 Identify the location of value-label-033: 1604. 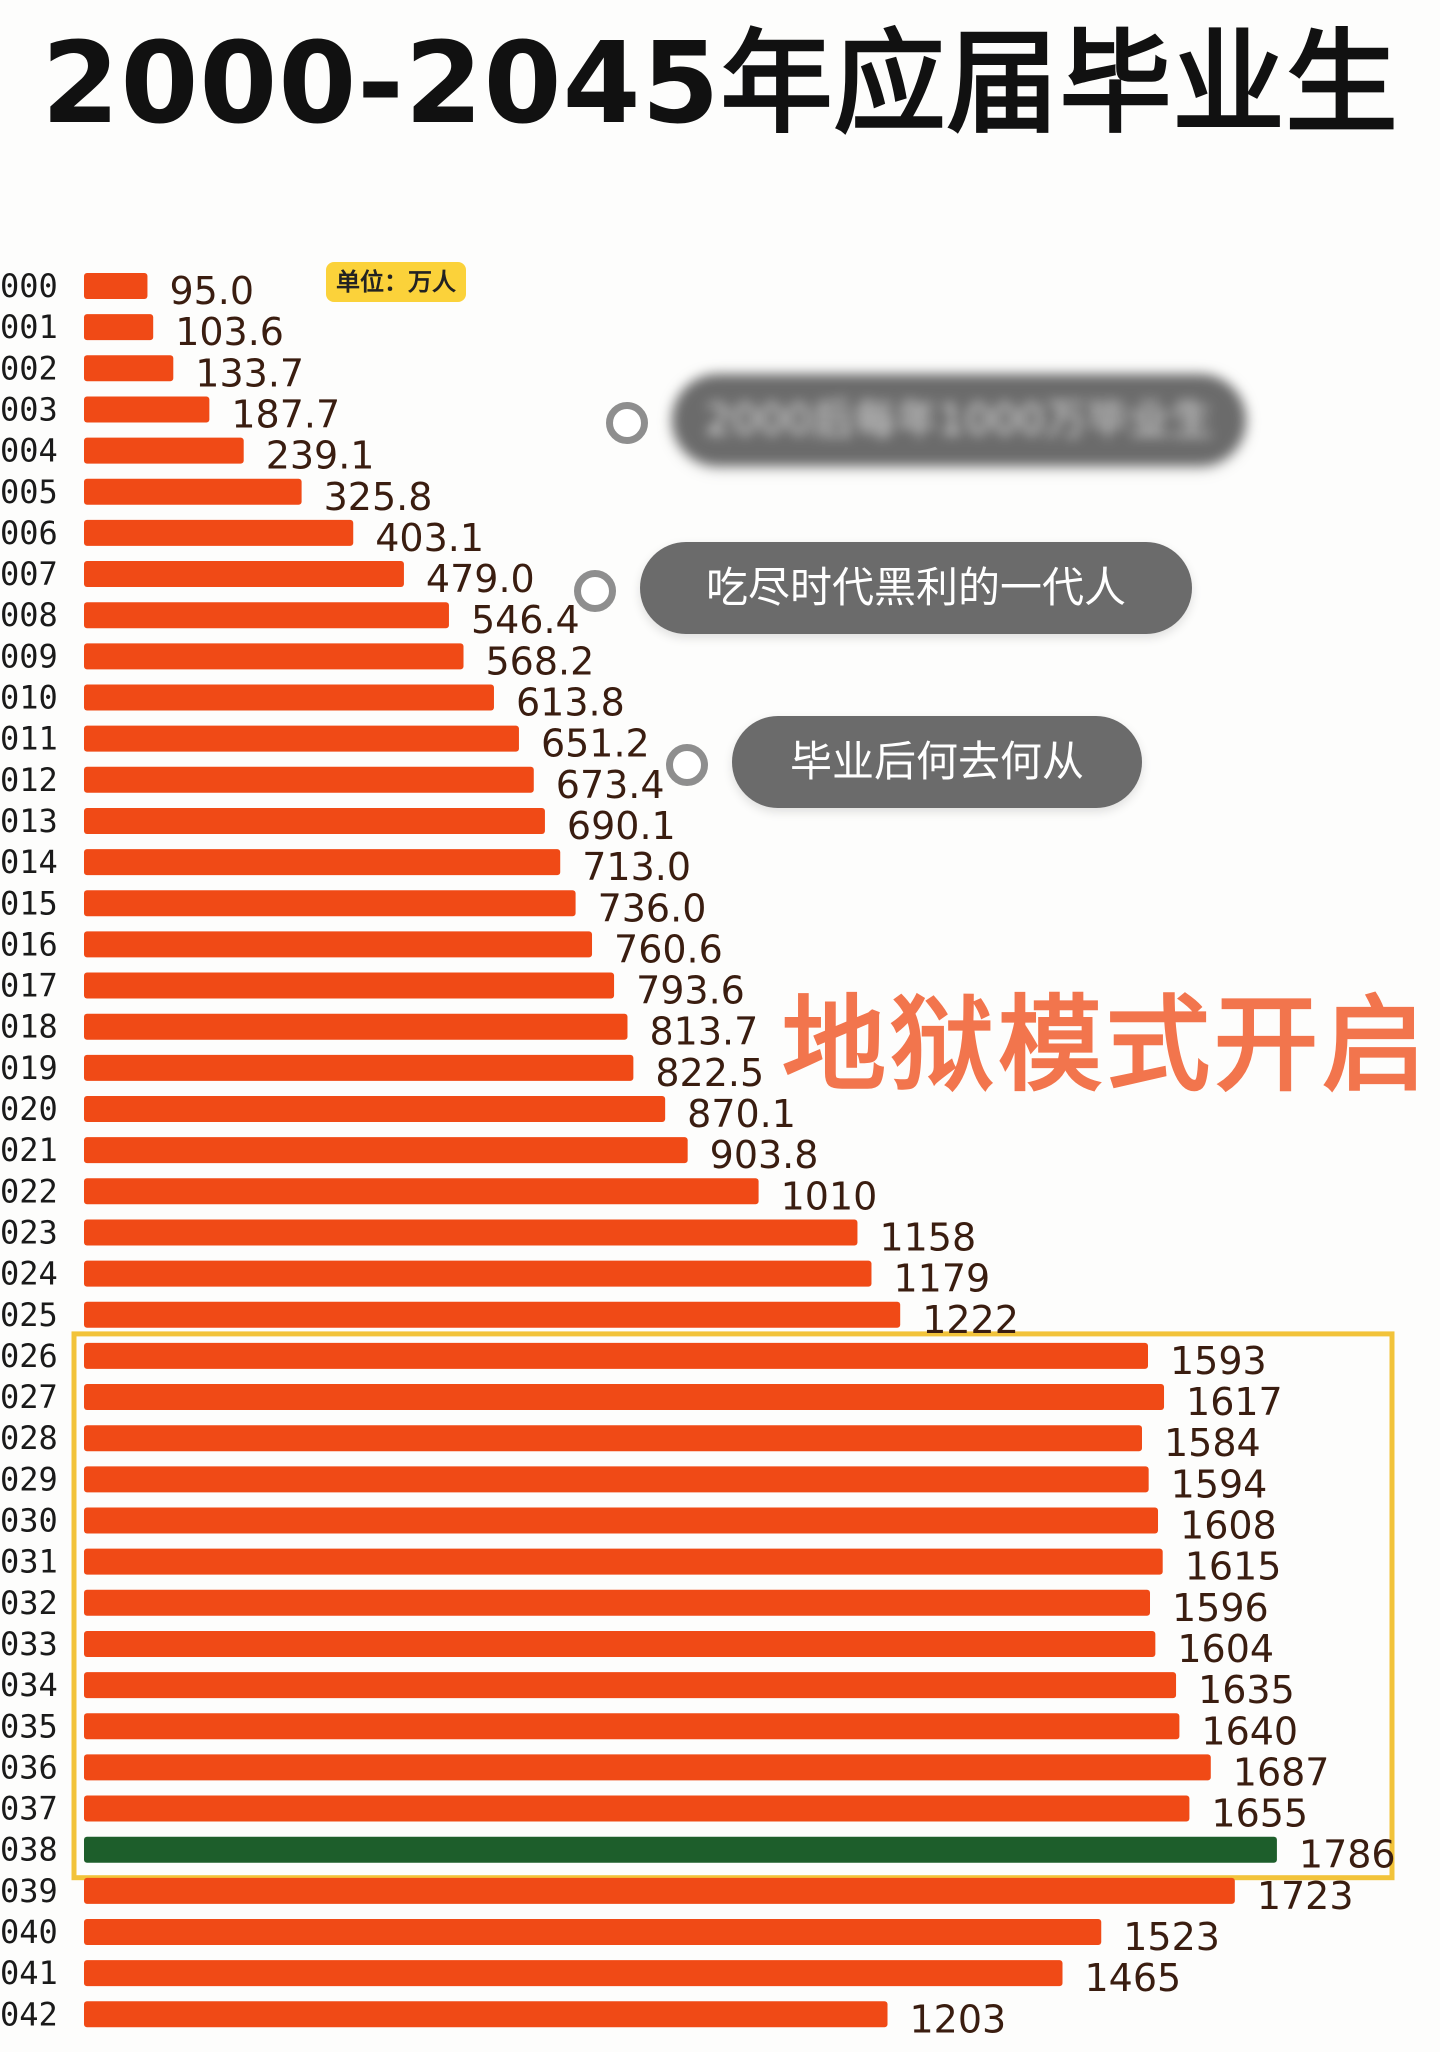
(1225, 1649).